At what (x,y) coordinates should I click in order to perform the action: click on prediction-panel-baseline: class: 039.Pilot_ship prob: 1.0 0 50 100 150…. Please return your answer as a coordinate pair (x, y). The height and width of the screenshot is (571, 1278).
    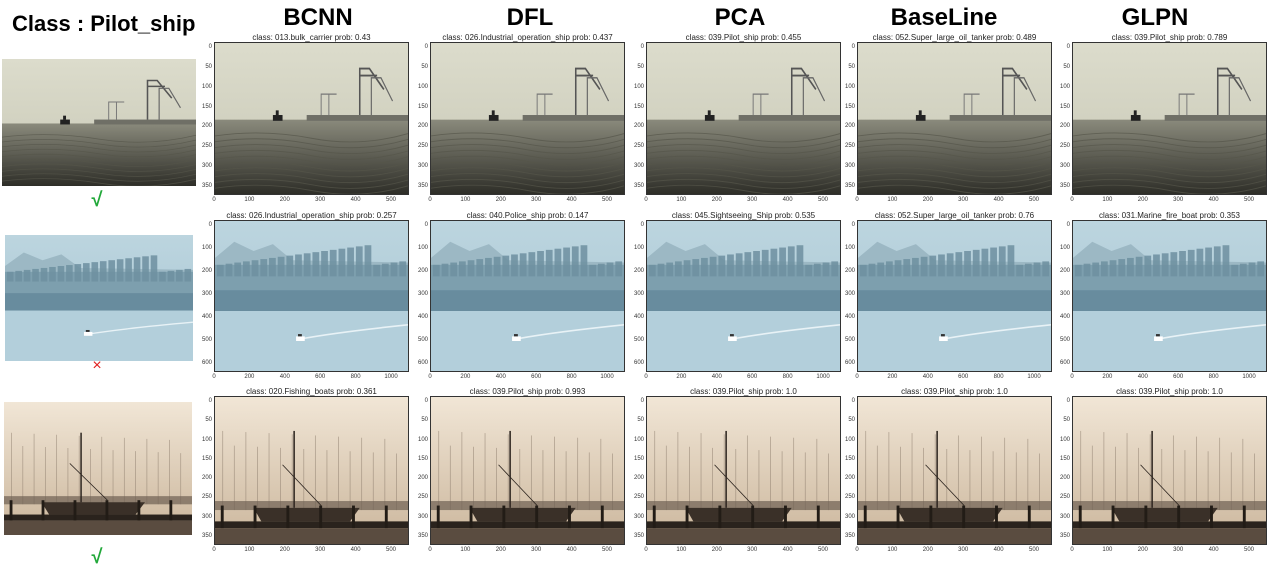
    Looking at the image, I should click on (948, 470).